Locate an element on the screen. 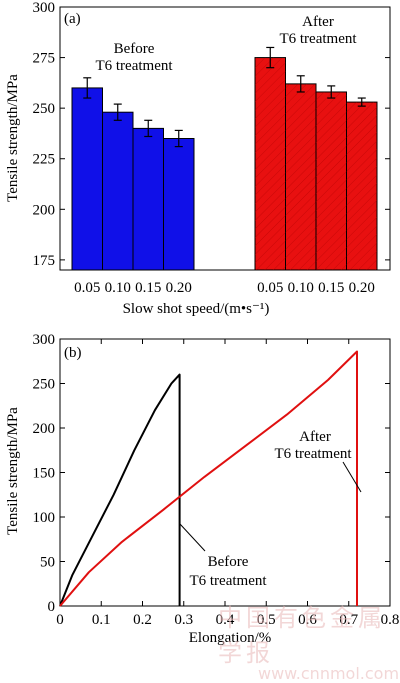 The height and width of the screenshot is (683, 400). before-curve-label-line1: Before is located at coordinates (228, 562).